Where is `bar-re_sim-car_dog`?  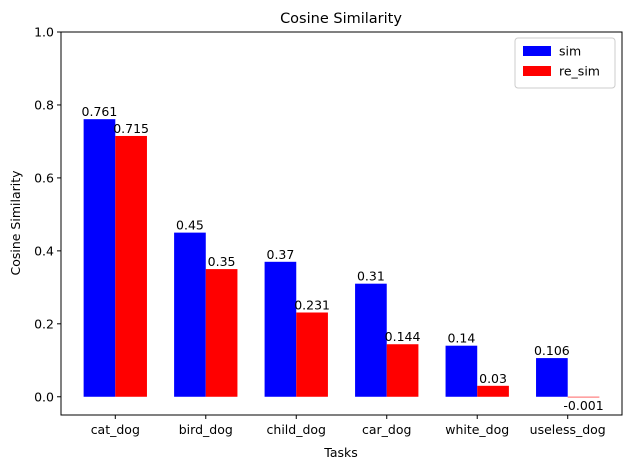 bar-re_sim-car_dog is located at coordinates (402, 370).